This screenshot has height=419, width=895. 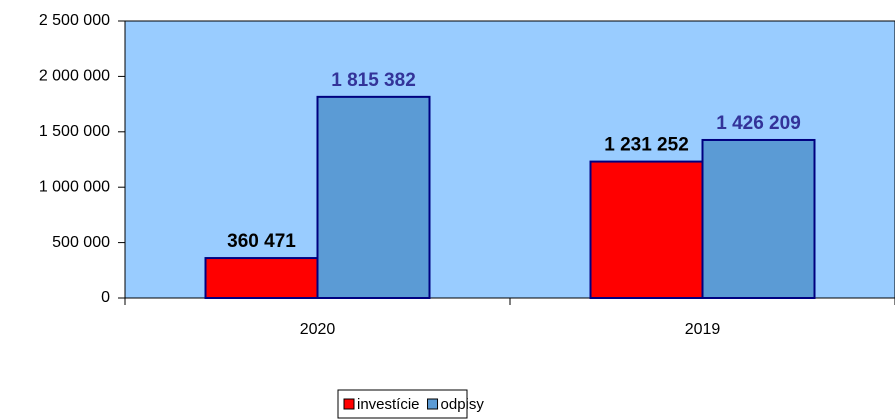 What do you see at coordinates (463, 404) in the screenshot?
I see `legend-label: odpisy` at bounding box center [463, 404].